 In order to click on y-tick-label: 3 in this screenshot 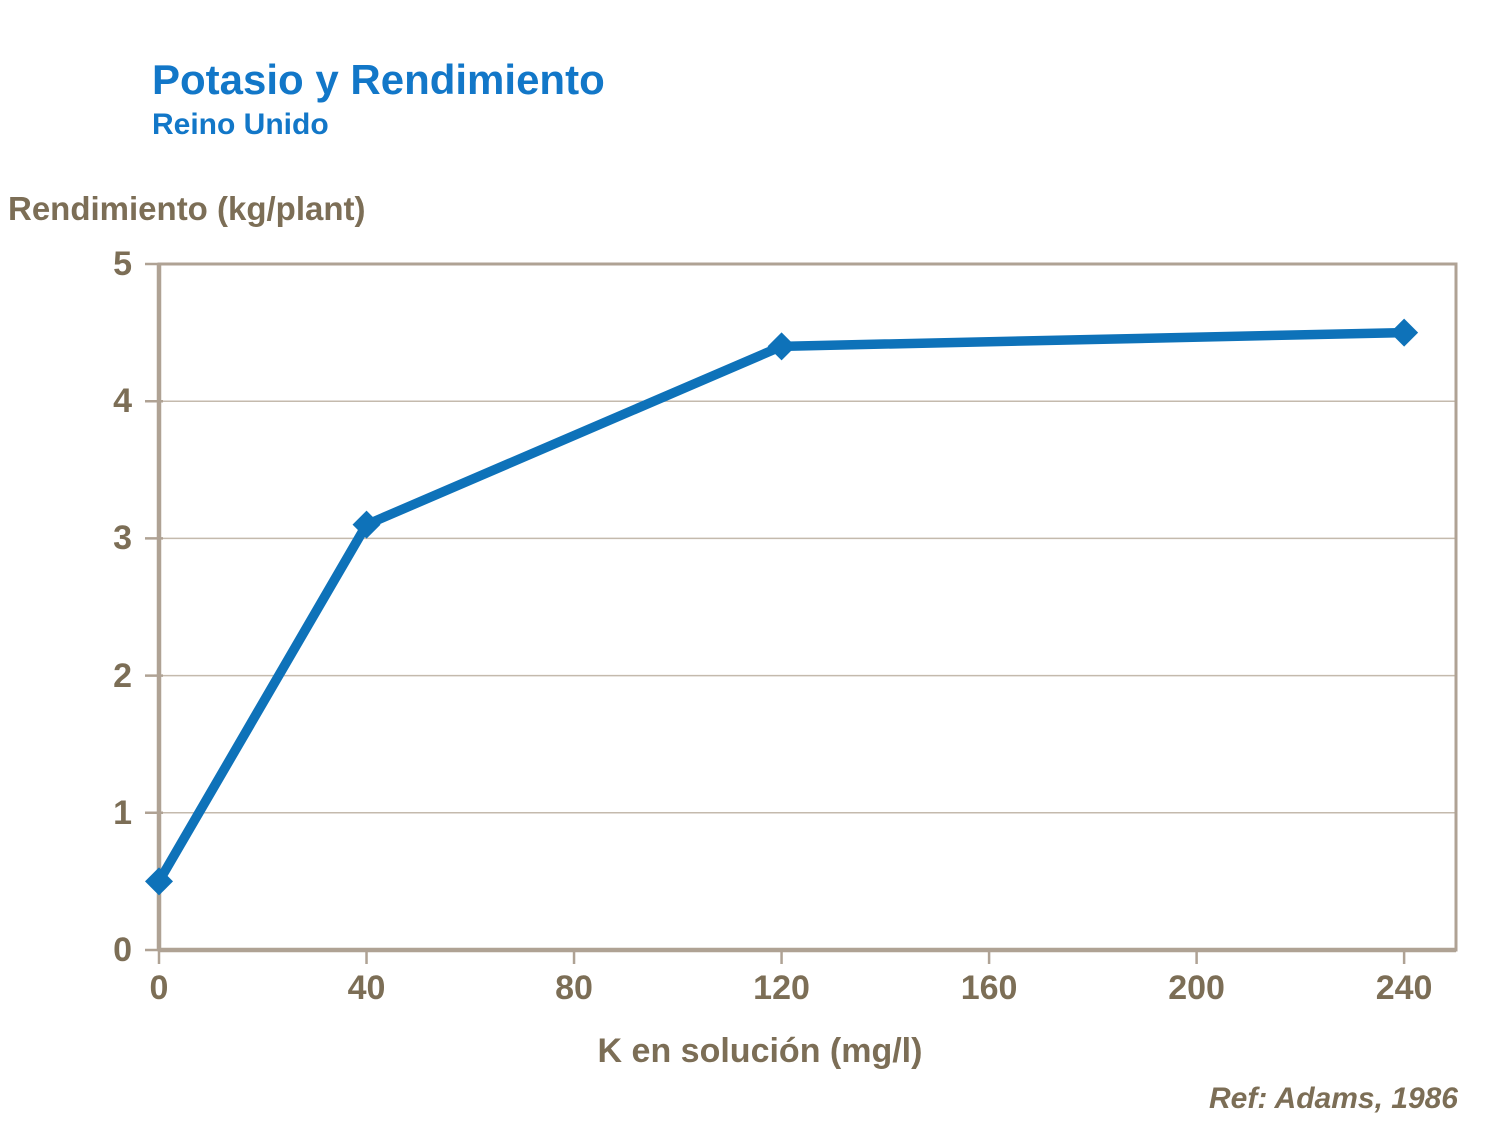, I will do `click(122, 538)`.